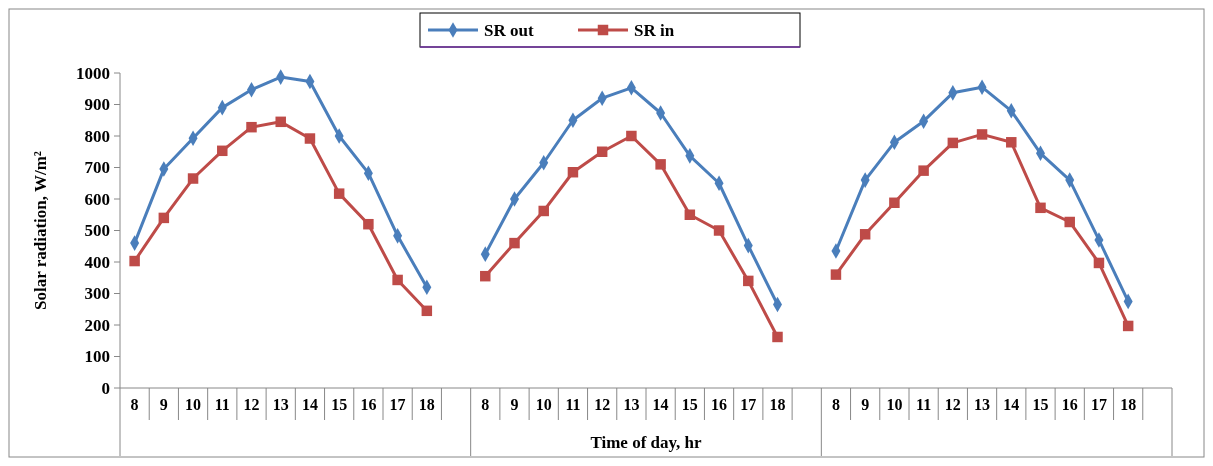  I want to click on y-tick-label: 600, so click(97, 199).